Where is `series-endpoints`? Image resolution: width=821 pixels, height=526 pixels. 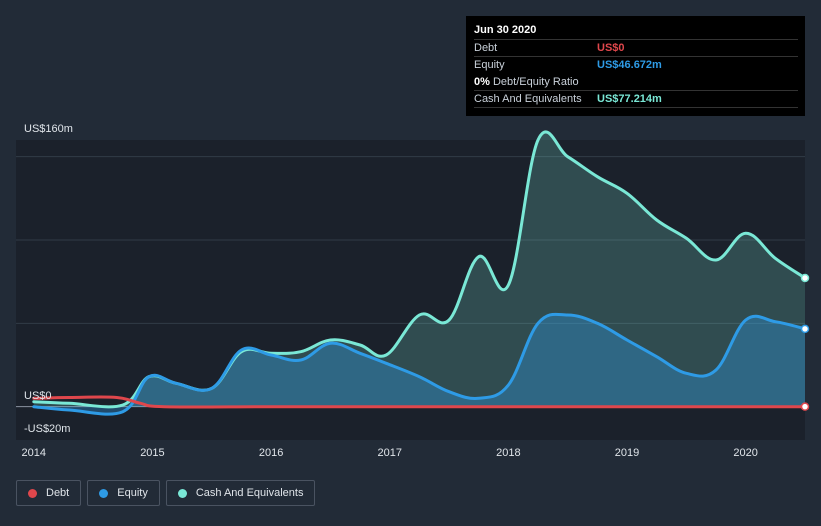 series-endpoints is located at coordinates (805, 342).